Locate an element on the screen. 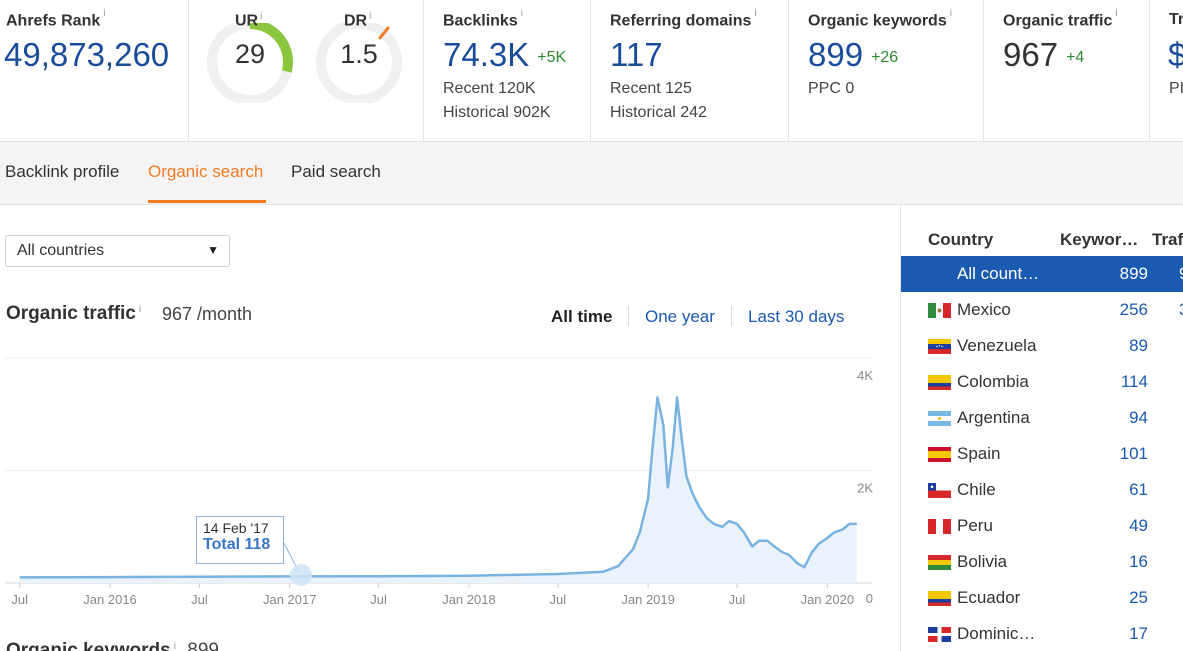  country-row: Argentina 94 is located at coordinates (1042, 418).